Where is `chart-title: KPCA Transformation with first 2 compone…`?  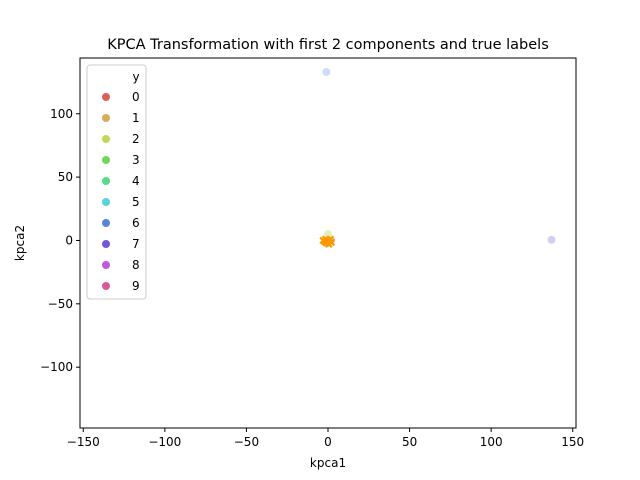 chart-title: KPCA Transformation with first 2 compone… is located at coordinates (328, 45).